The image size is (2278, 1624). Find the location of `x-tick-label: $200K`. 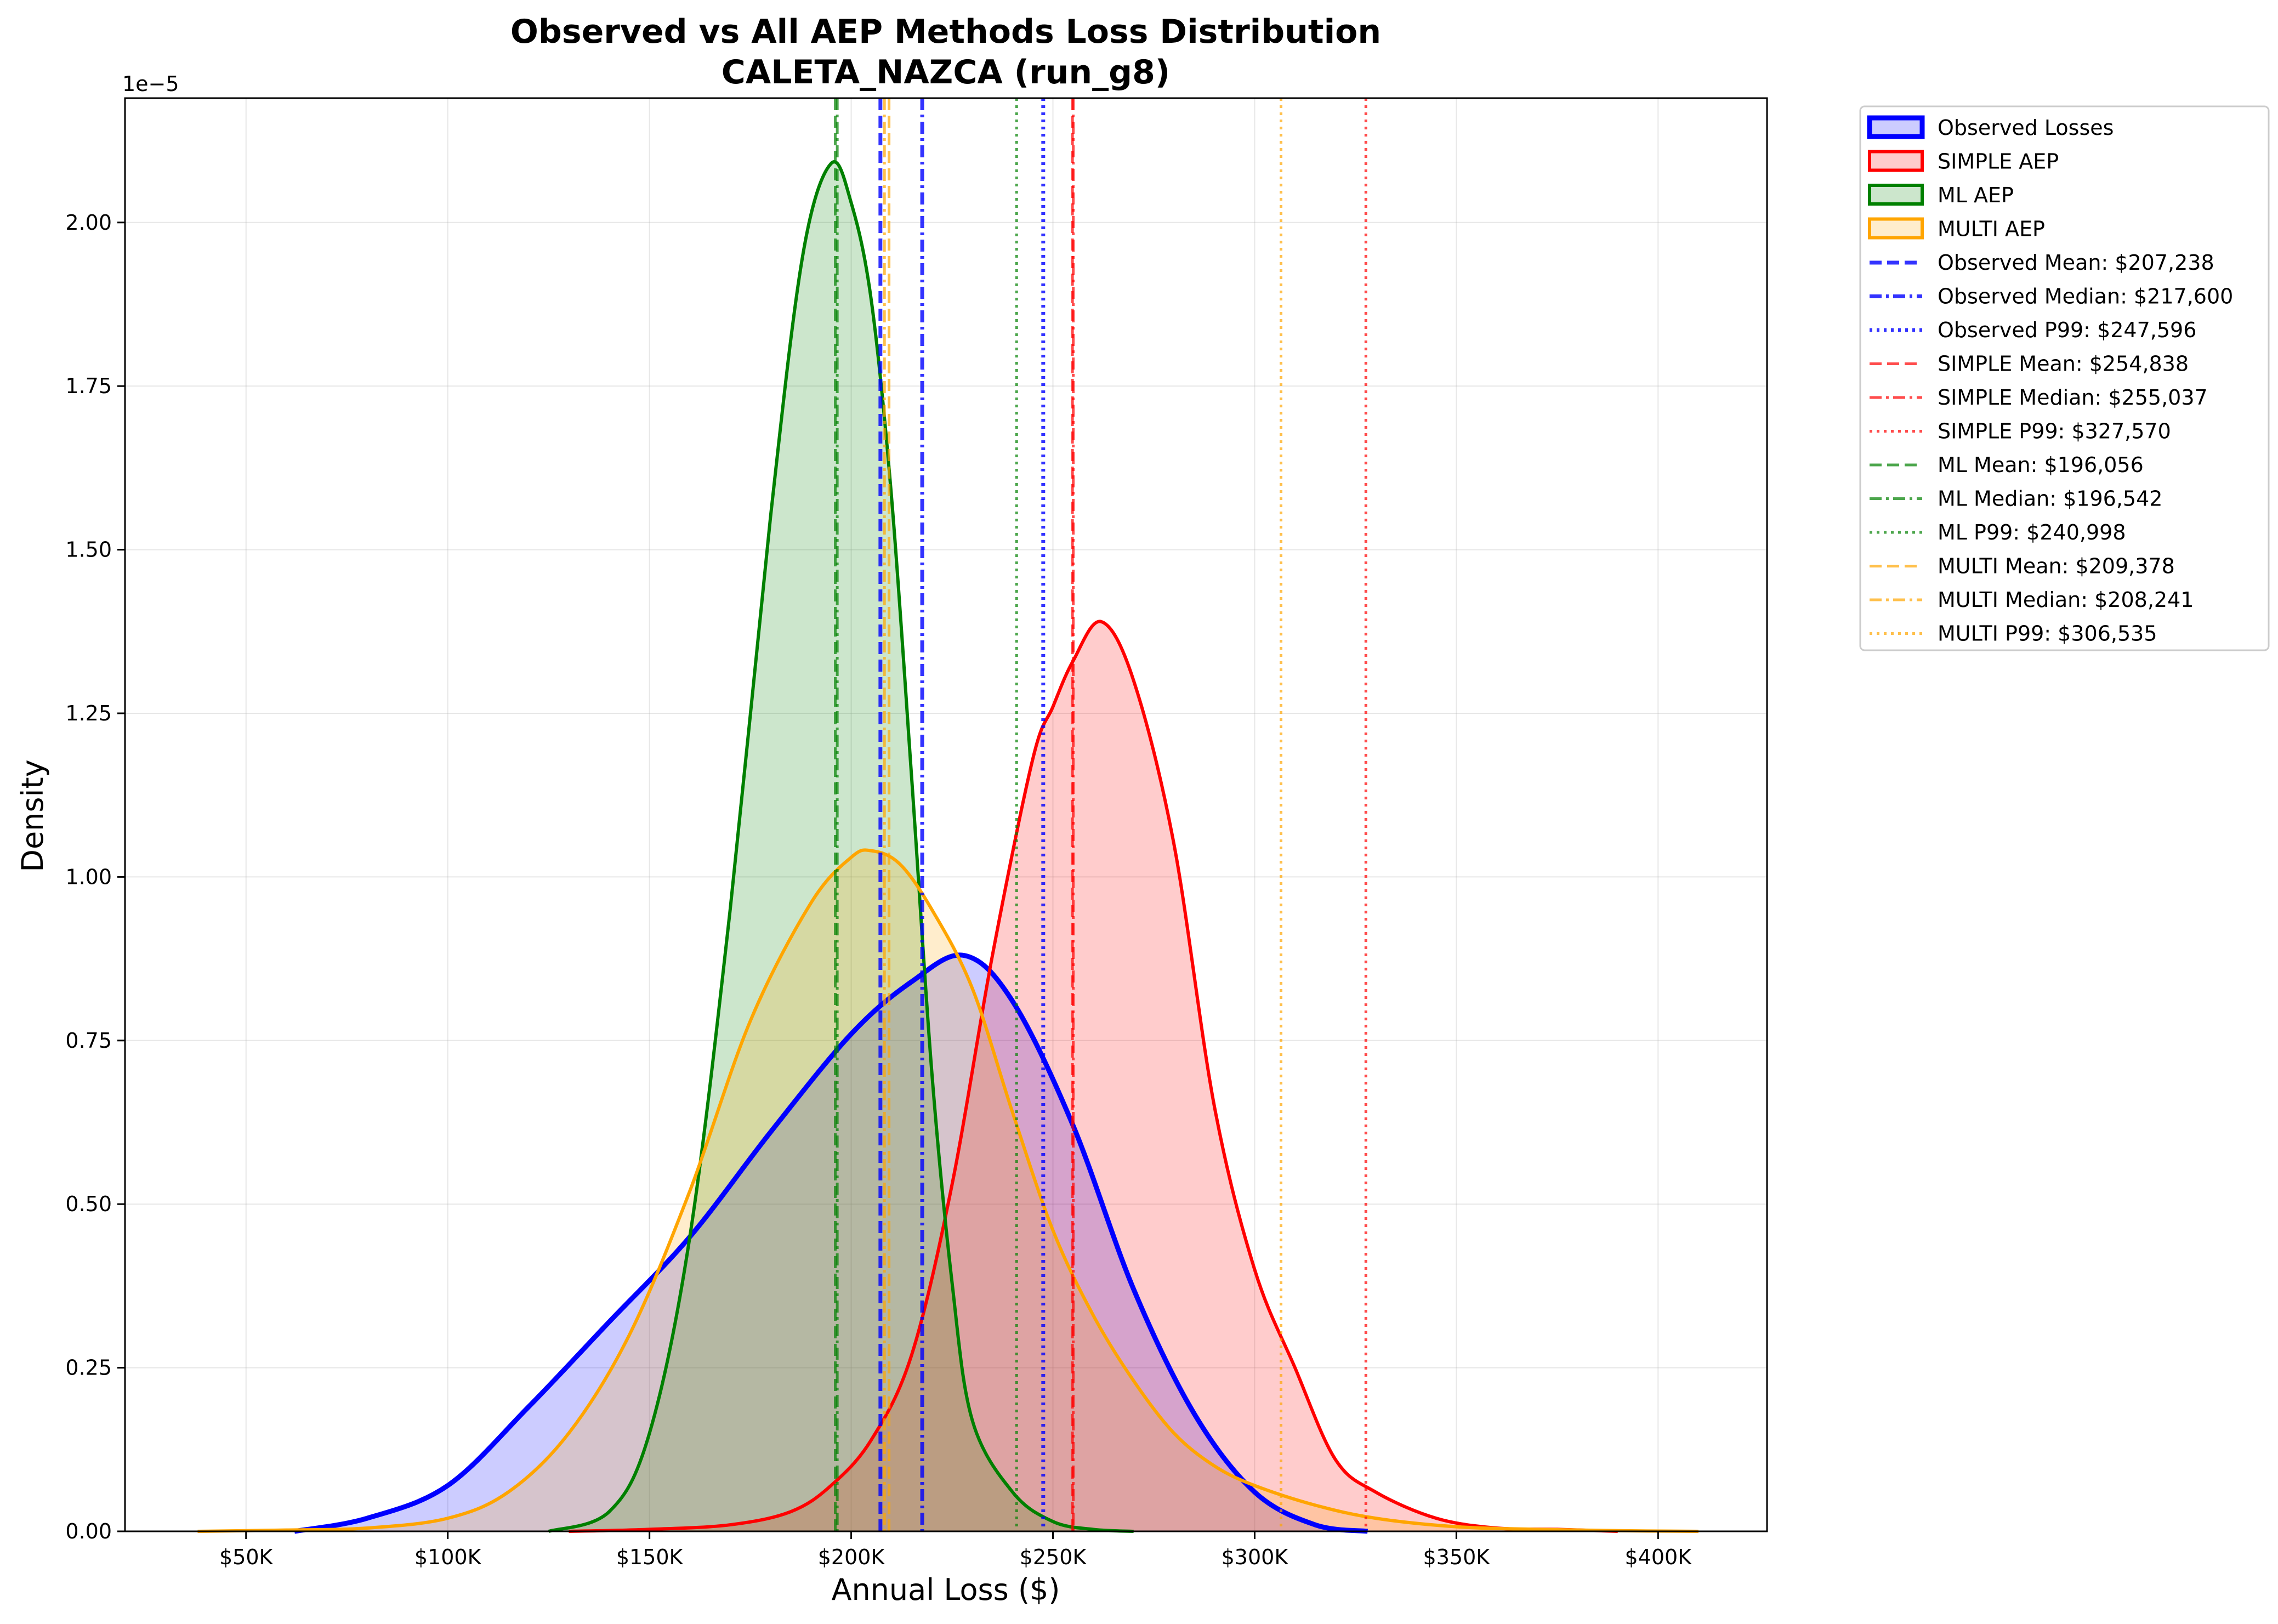

x-tick-label: $200K is located at coordinates (851, 1557).